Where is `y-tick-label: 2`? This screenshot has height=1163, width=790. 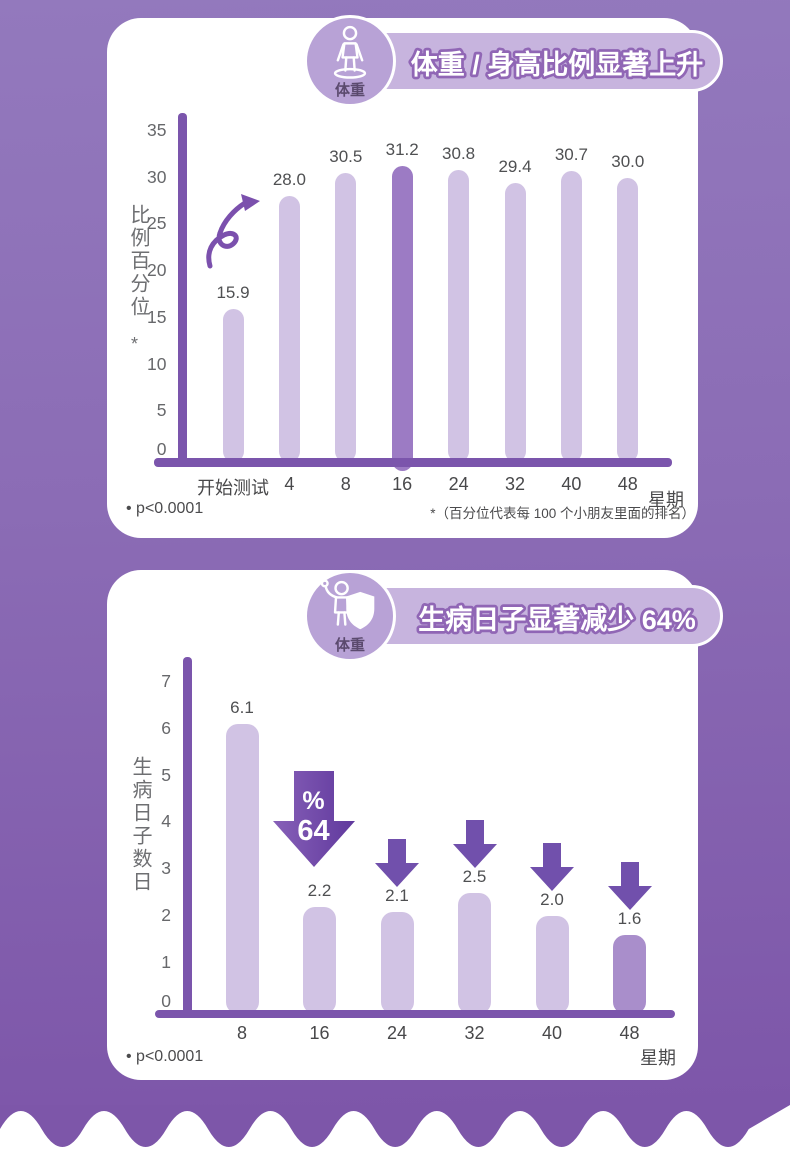
y-tick-label: 2 is located at coordinates (166, 915).